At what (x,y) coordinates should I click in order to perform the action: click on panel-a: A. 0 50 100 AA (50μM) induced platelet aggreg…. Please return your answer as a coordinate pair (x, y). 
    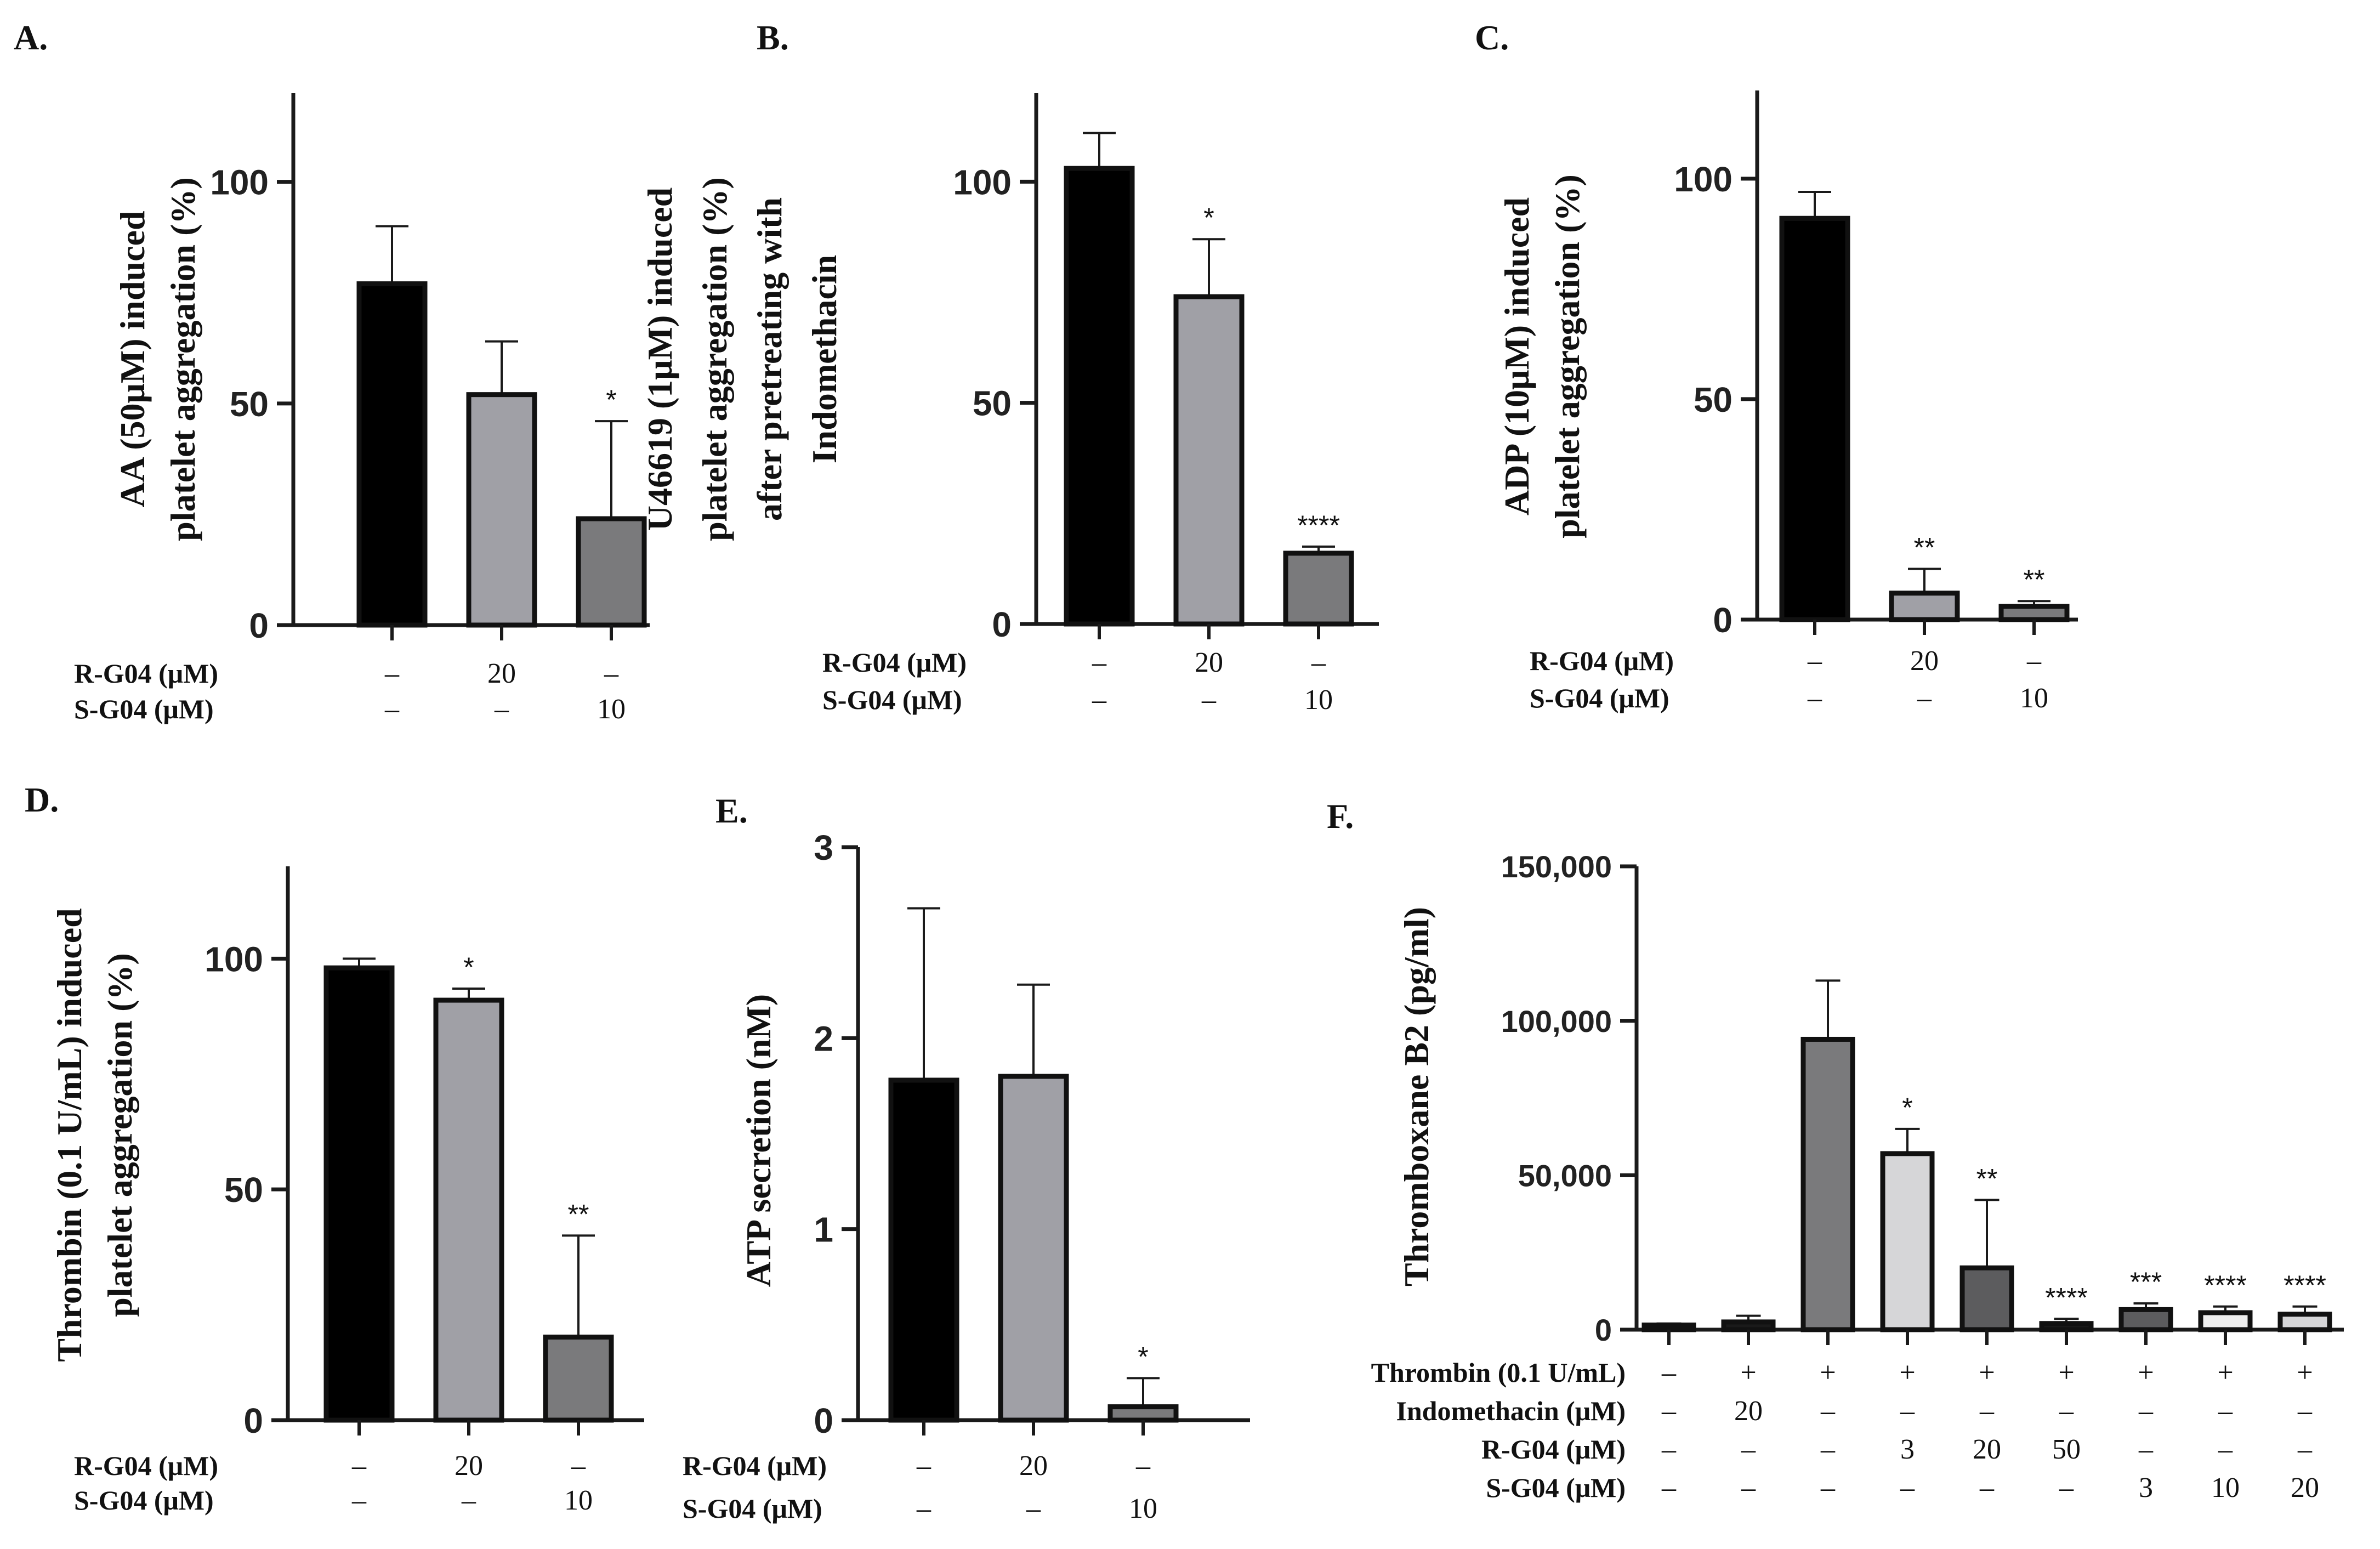
    Looking at the image, I should click on (332, 371).